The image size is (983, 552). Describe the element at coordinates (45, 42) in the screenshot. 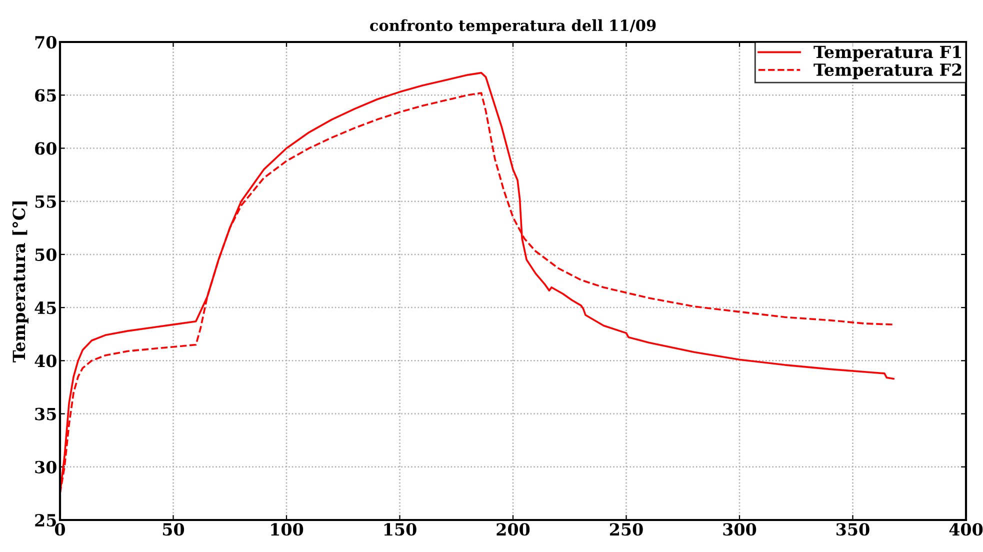

I see `y-tick-label: 70` at that location.